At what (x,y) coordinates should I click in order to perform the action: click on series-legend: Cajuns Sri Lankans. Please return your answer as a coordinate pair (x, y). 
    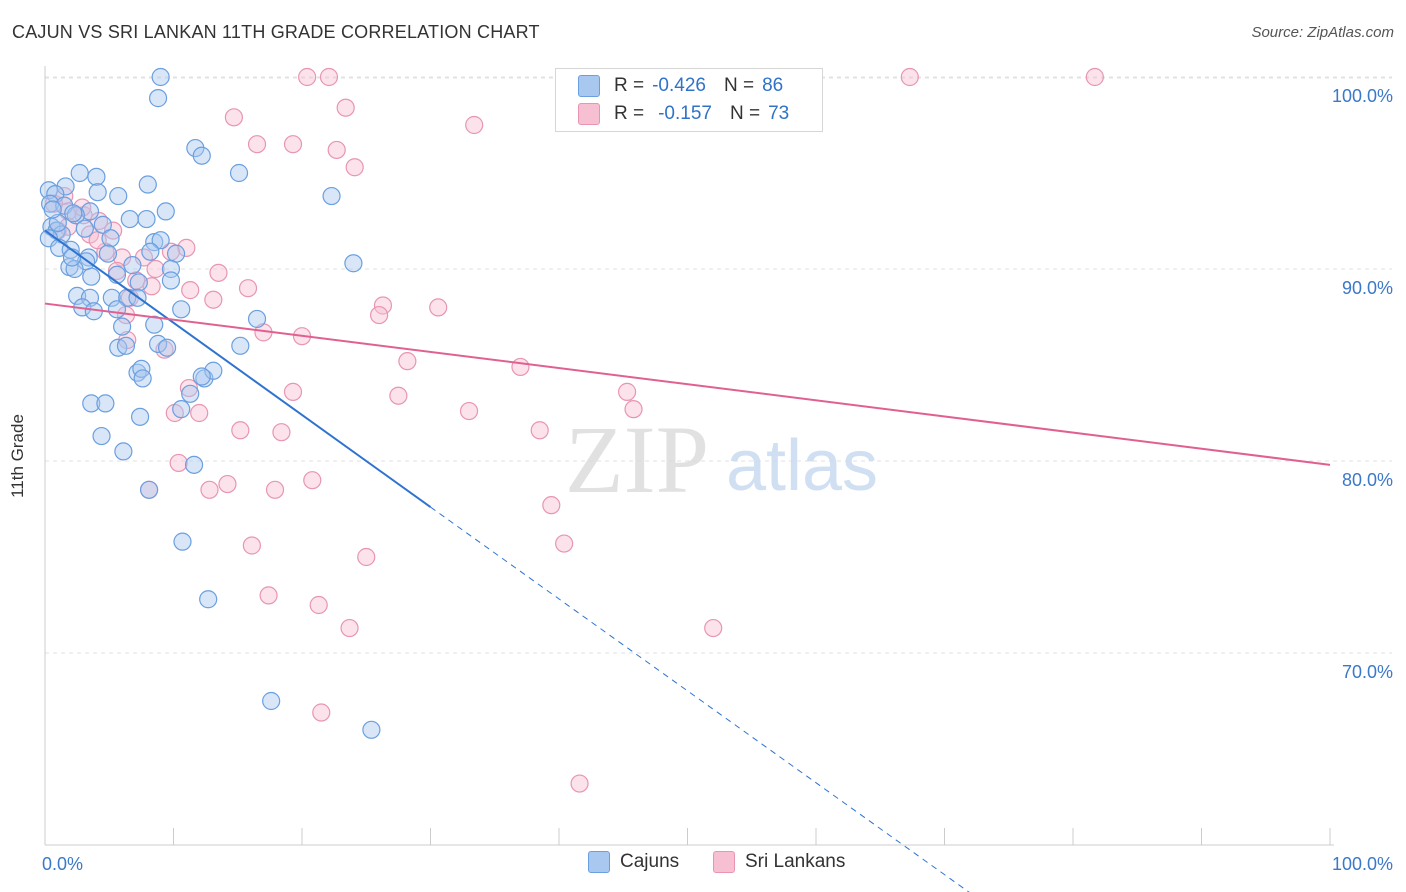
    Looking at the image, I should click on (703, 865).